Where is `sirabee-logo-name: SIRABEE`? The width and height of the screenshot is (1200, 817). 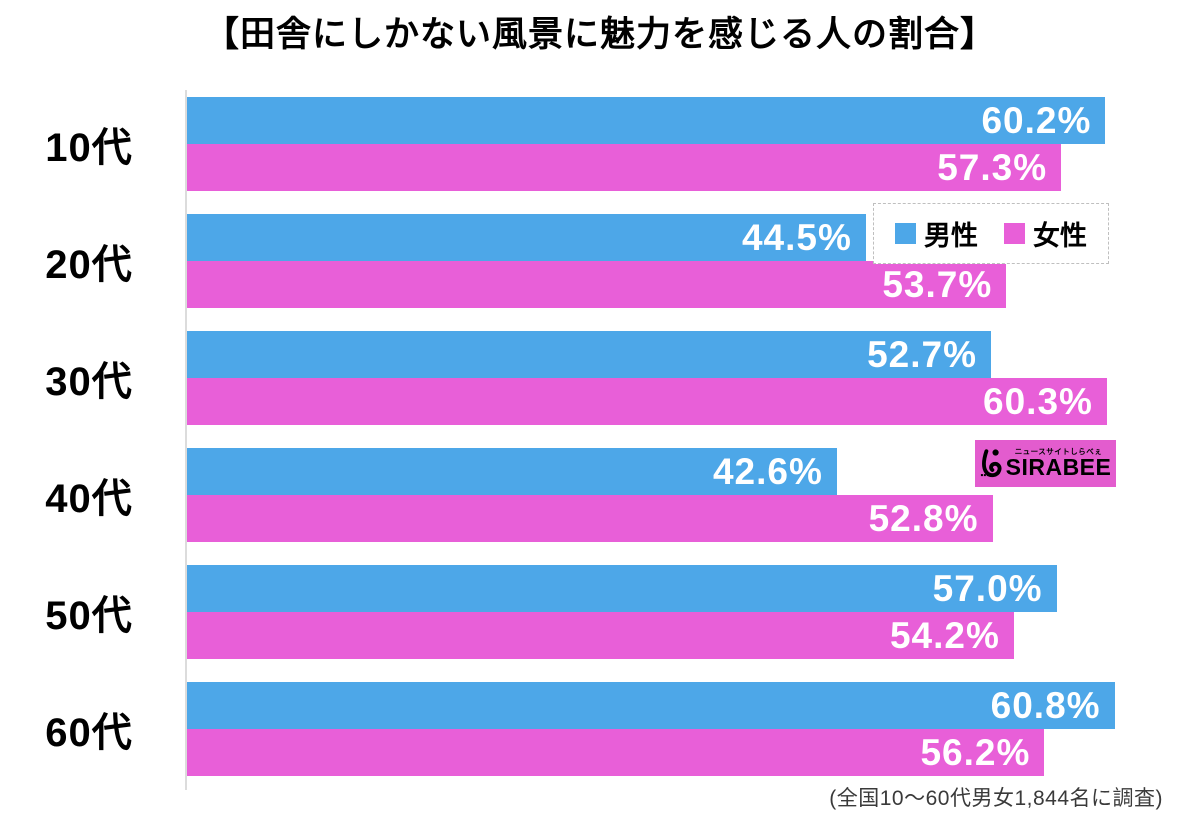 sirabee-logo-name: SIRABEE is located at coordinates (1058, 467).